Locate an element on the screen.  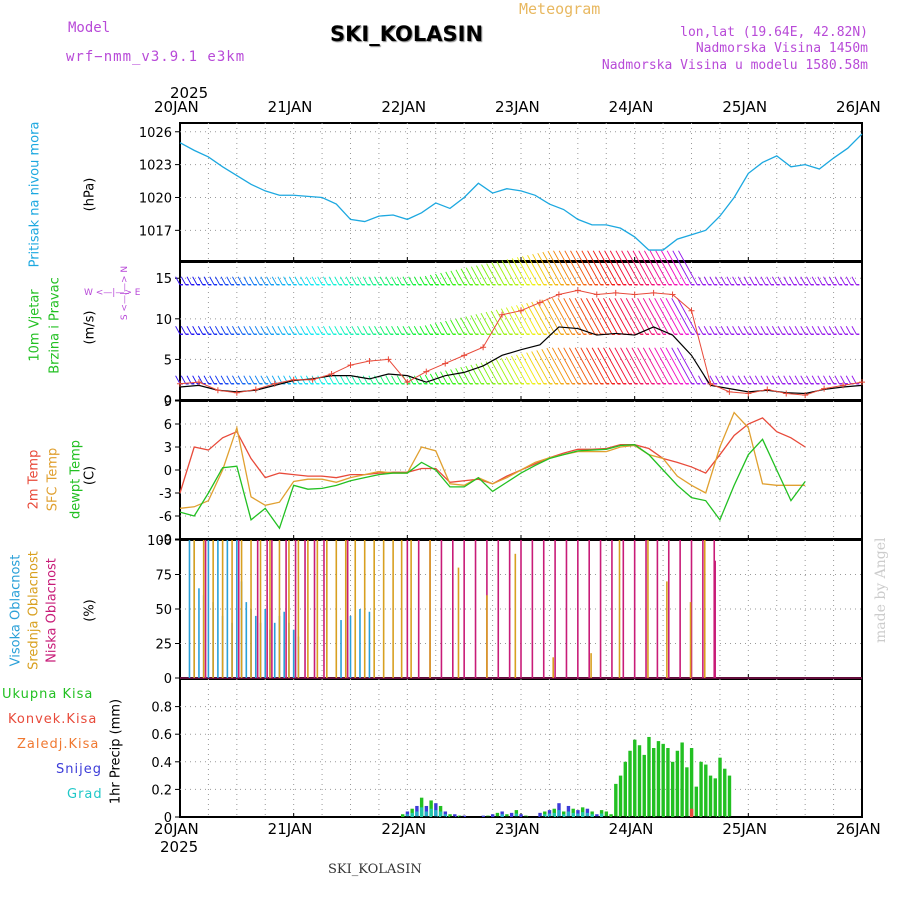
y-tick-label: 0.6 is located at coordinates (161, 735).